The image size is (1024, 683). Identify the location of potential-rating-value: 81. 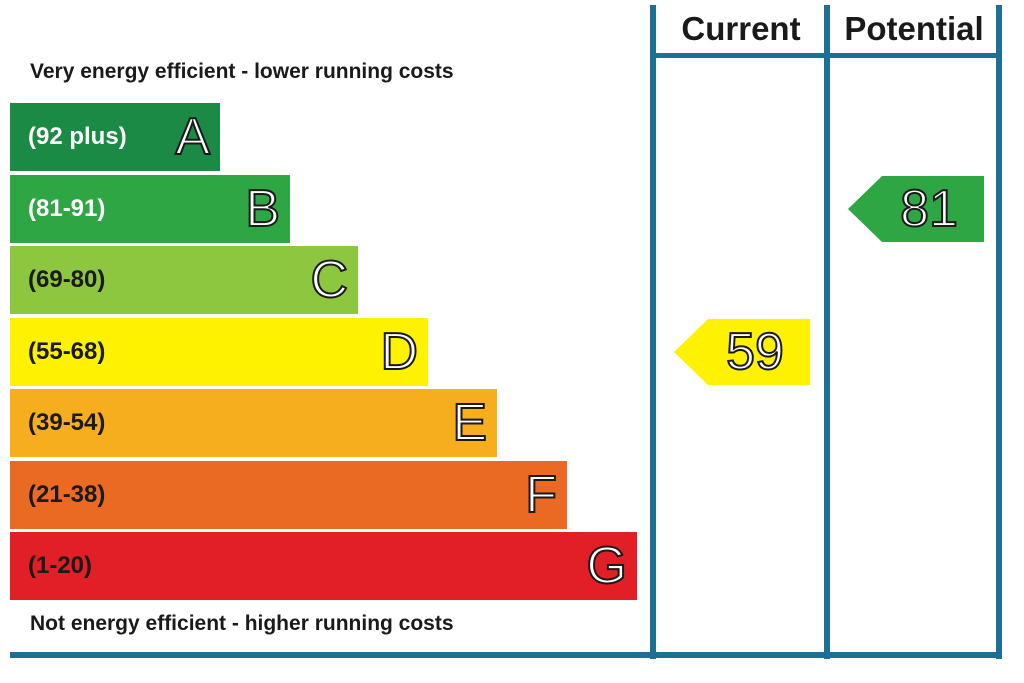
(929, 208).